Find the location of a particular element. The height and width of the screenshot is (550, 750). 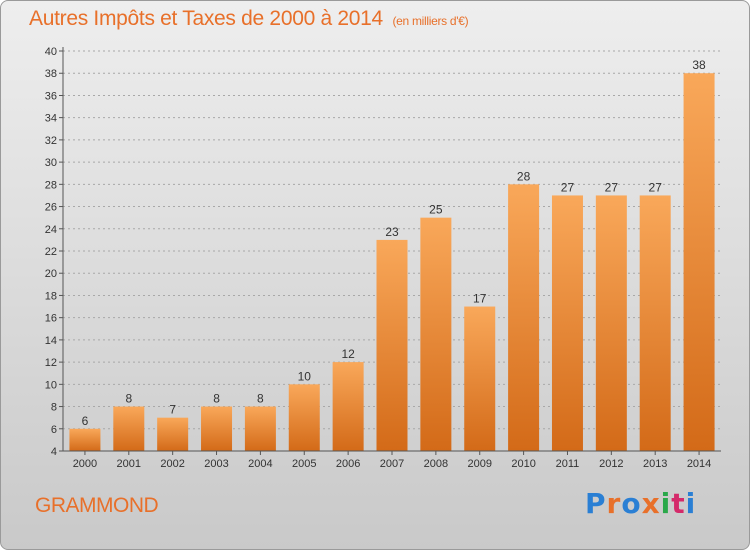

data-label-2005: 10 is located at coordinates (305, 376).